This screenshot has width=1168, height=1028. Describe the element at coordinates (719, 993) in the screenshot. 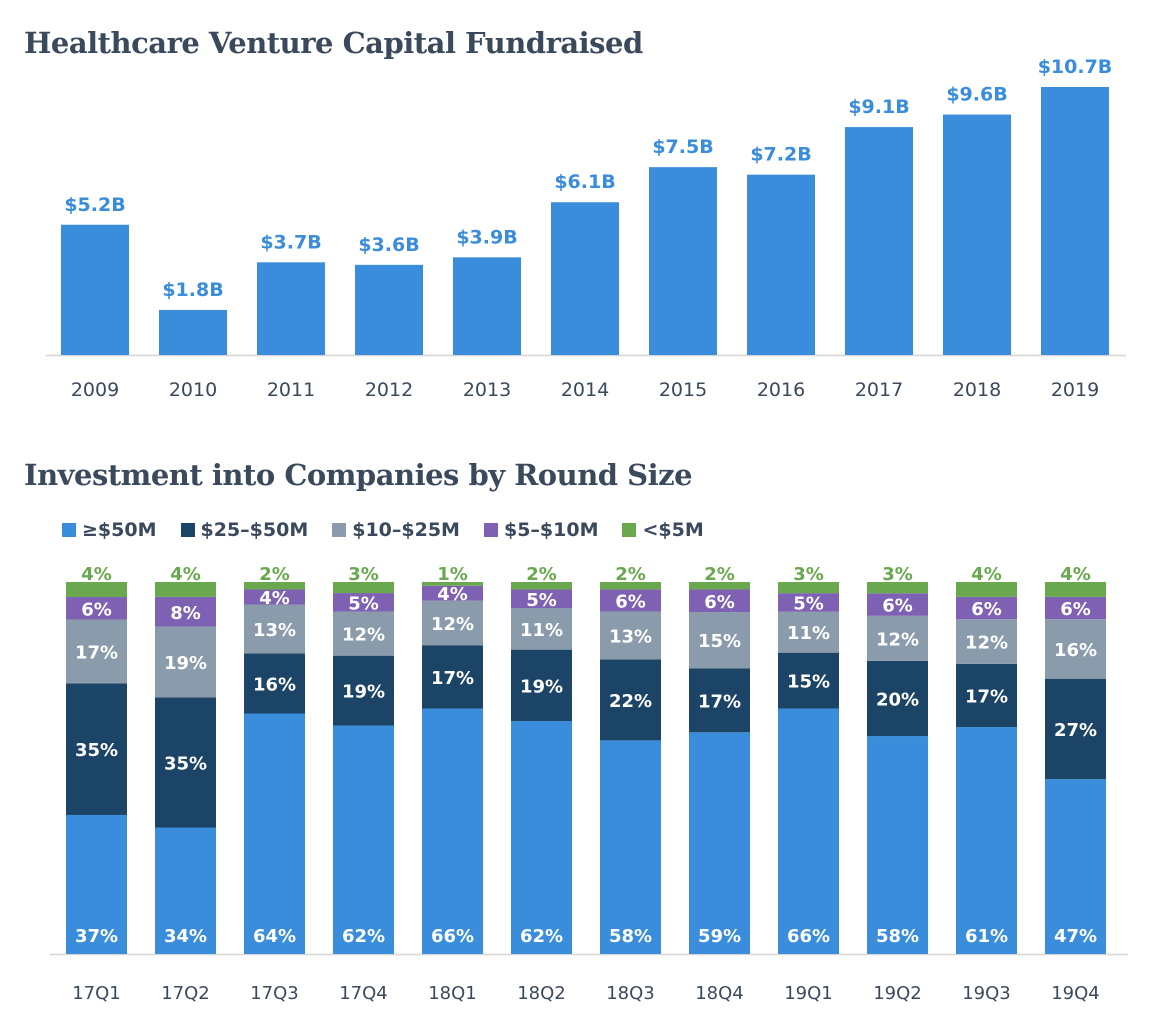

I see `tick-label-18Q4: 18Q4` at that location.